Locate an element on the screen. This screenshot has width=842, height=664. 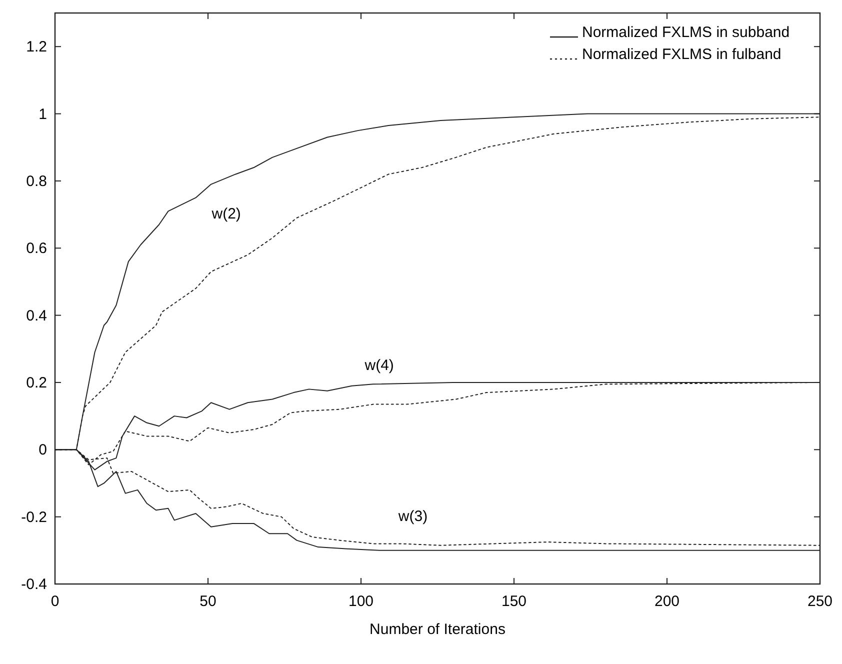
legend-label: Normalized FXLMS in fulband is located at coordinates (682, 54).